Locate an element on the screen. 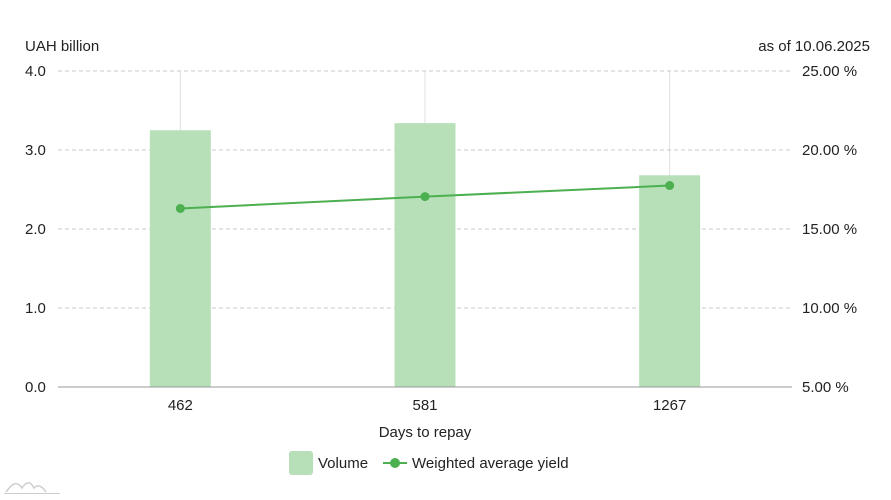 The height and width of the screenshot is (500, 891). y-left-tick-label: 1.0 is located at coordinates (35, 308).